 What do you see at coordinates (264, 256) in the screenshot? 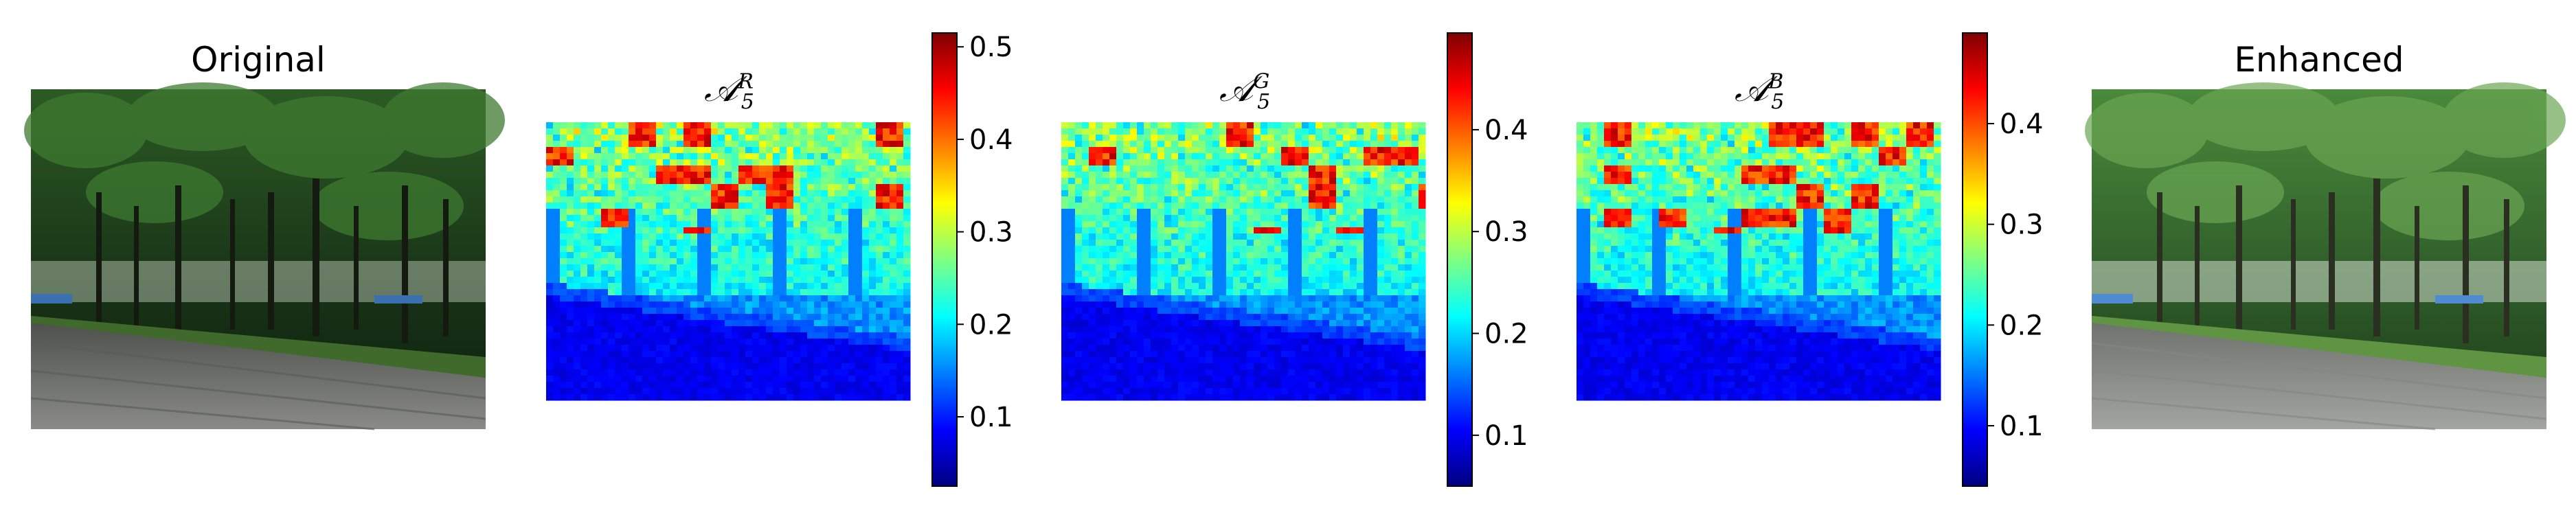
I see `original-photo` at bounding box center [264, 256].